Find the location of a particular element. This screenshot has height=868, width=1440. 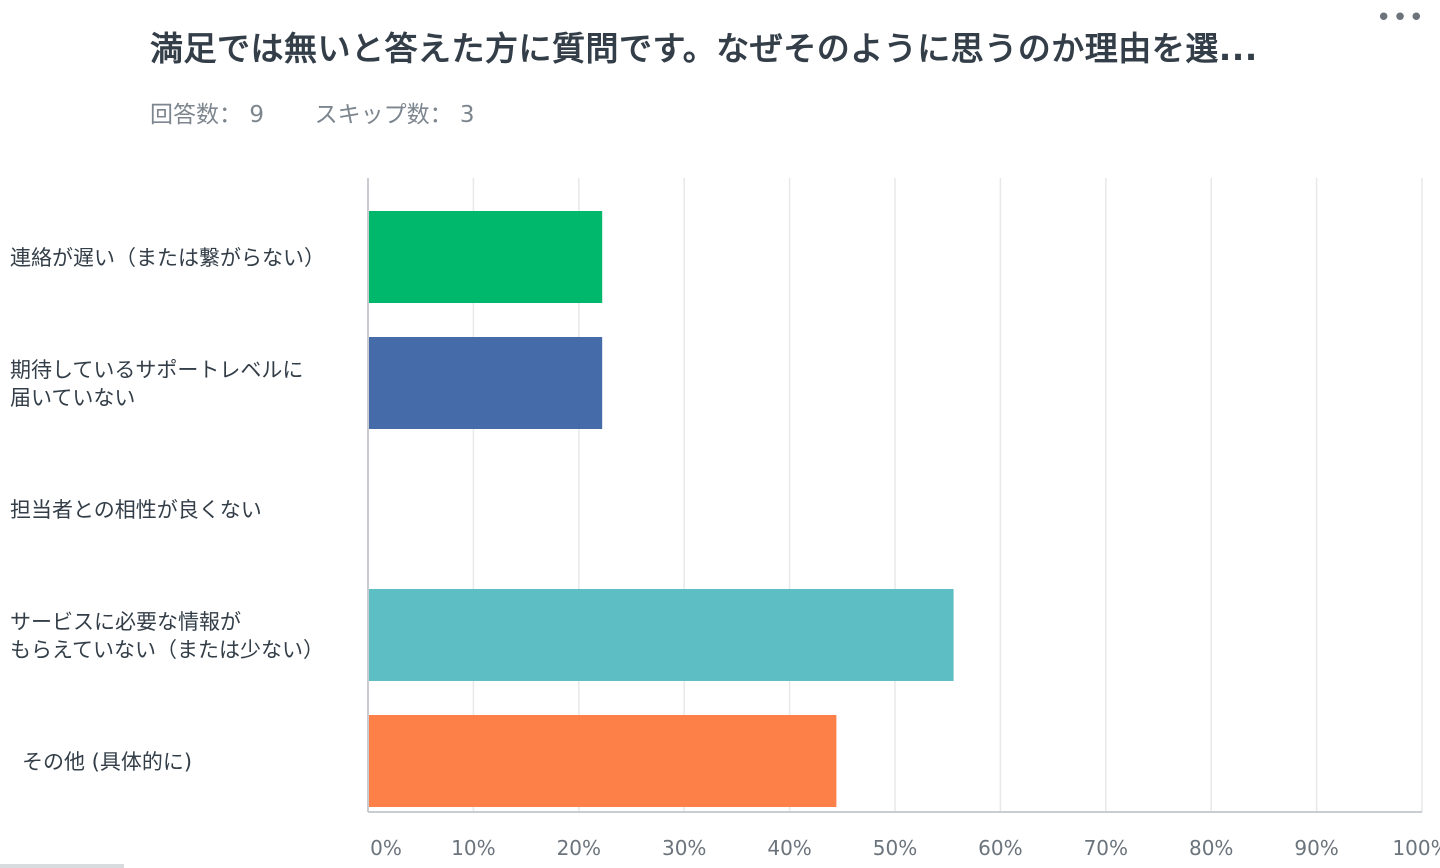

x-tick-label: 80% is located at coordinates (1211, 848).